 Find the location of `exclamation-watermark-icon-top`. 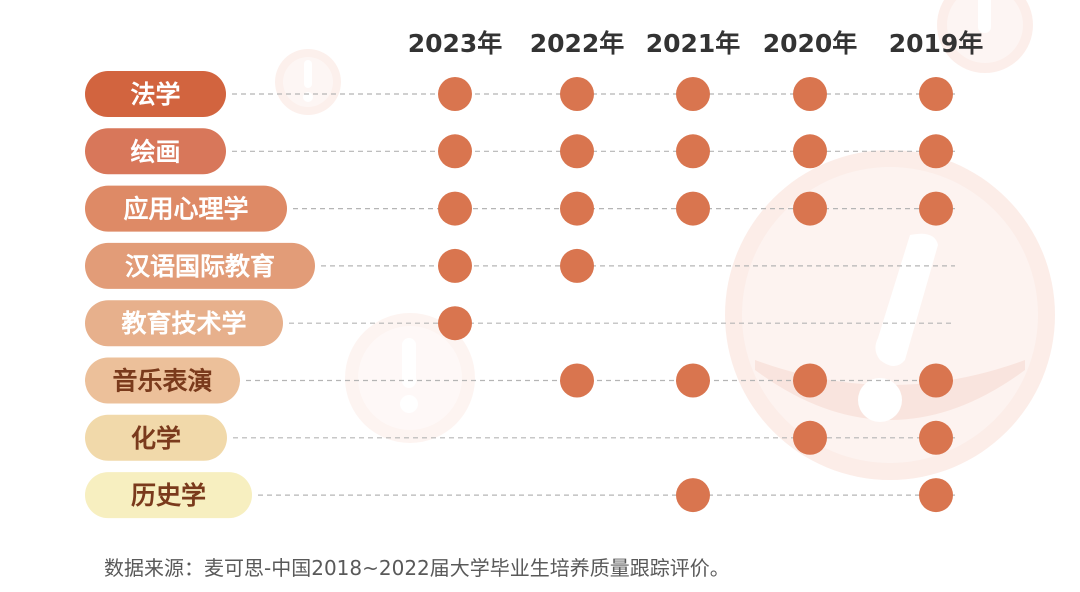

exclamation-watermark-icon-top is located at coordinates (985, 36).